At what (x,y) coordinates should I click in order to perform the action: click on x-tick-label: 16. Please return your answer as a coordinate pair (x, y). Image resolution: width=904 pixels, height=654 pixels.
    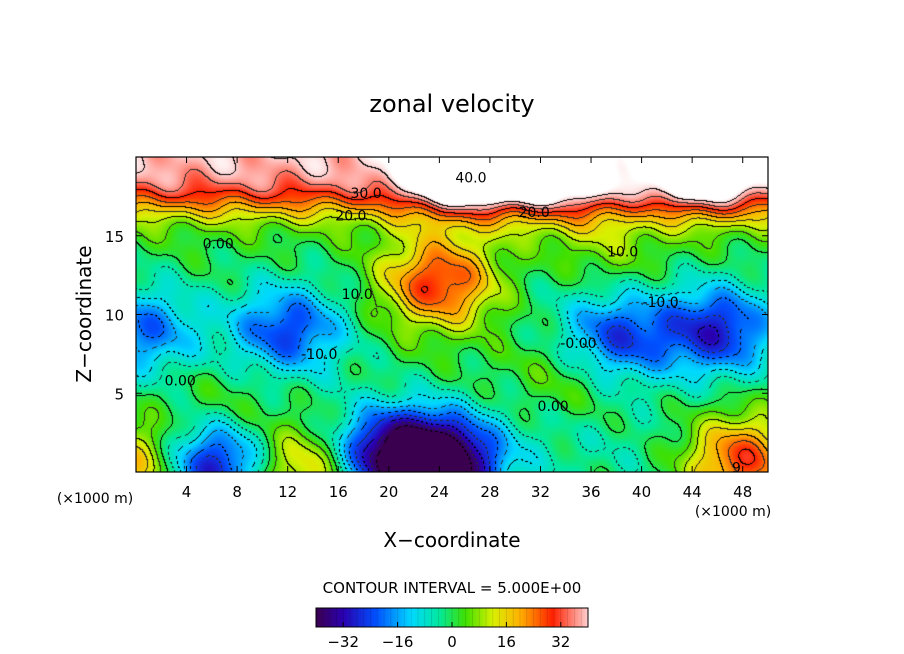
    Looking at the image, I should click on (338, 492).